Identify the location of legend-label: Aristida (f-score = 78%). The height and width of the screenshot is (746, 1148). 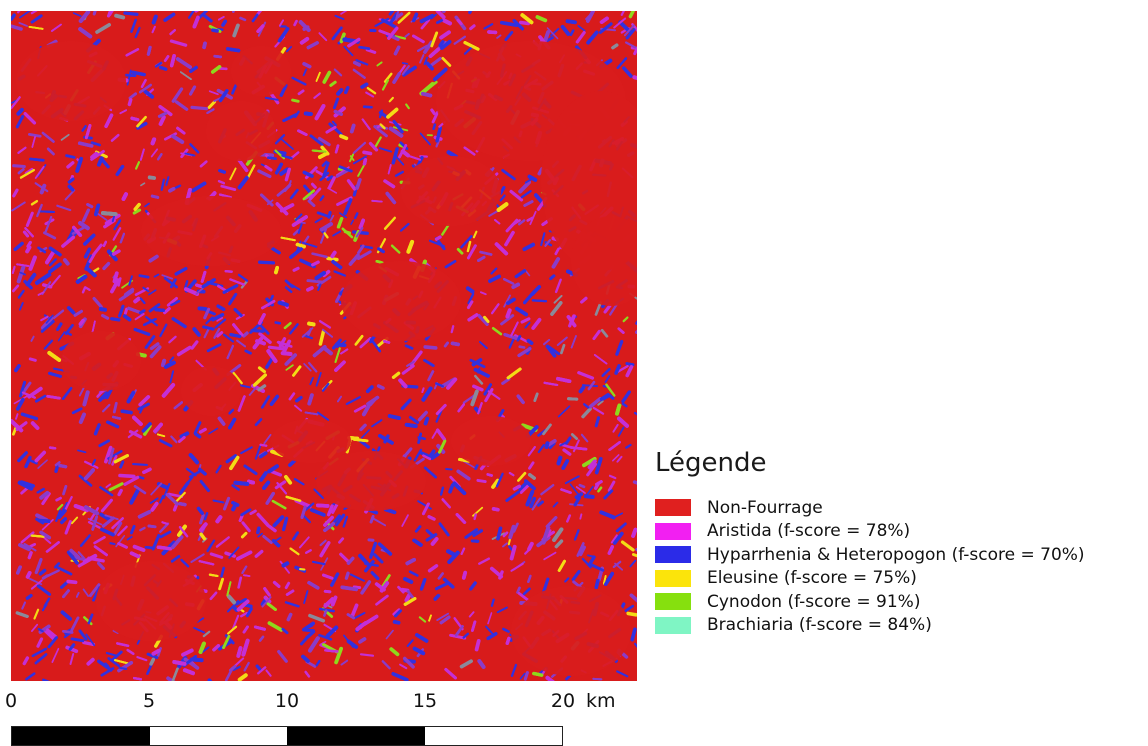
(808, 531).